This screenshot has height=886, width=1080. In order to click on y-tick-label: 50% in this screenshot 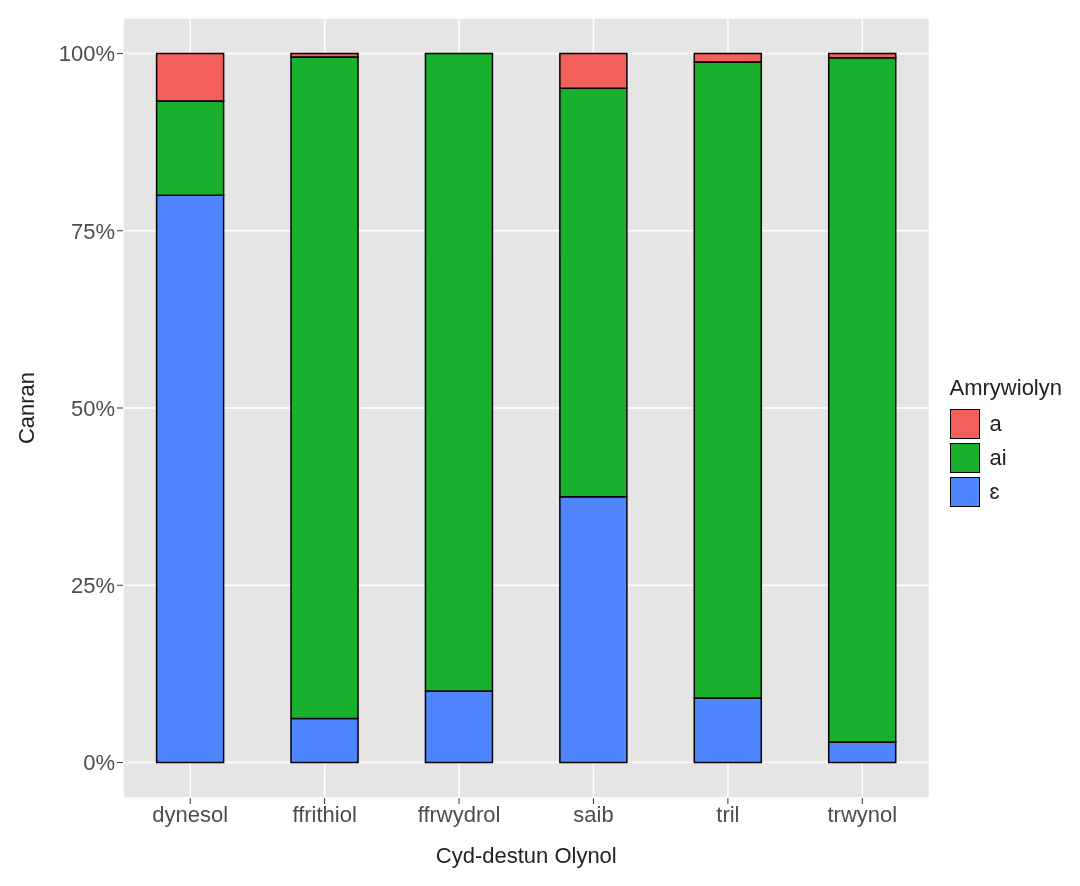, I will do `click(92, 408)`.